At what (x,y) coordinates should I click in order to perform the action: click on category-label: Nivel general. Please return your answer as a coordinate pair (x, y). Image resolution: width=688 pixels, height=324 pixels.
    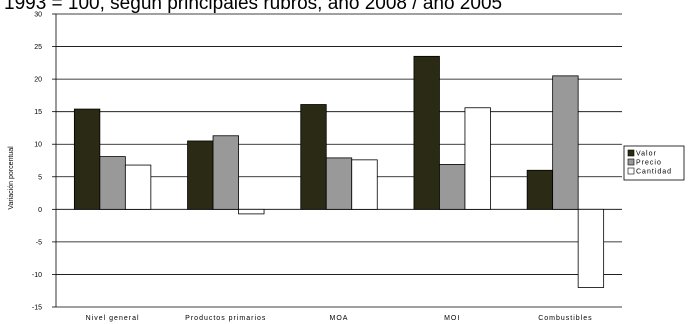
    Looking at the image, I should click on (113, 318).